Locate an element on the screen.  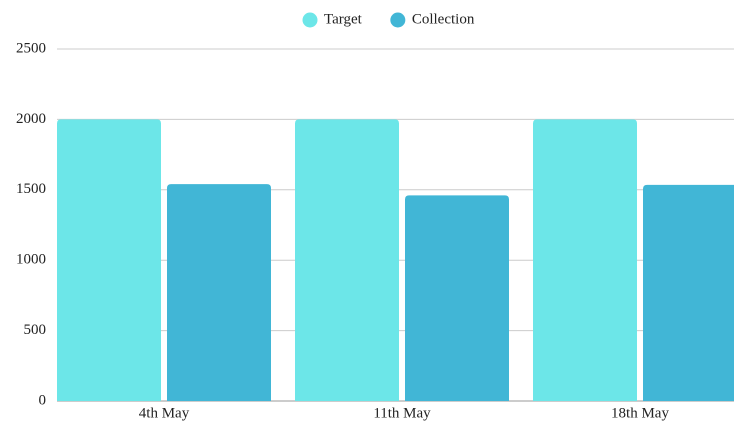
y-tick-label: 2000 is located at coordinates (31, 119).